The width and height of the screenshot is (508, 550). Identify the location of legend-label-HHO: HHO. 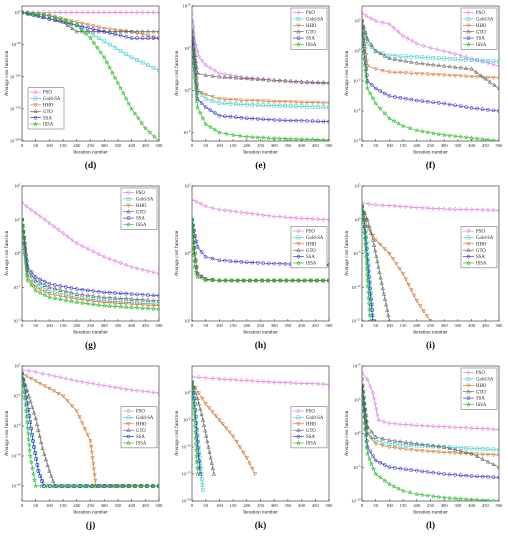
(141, 206).